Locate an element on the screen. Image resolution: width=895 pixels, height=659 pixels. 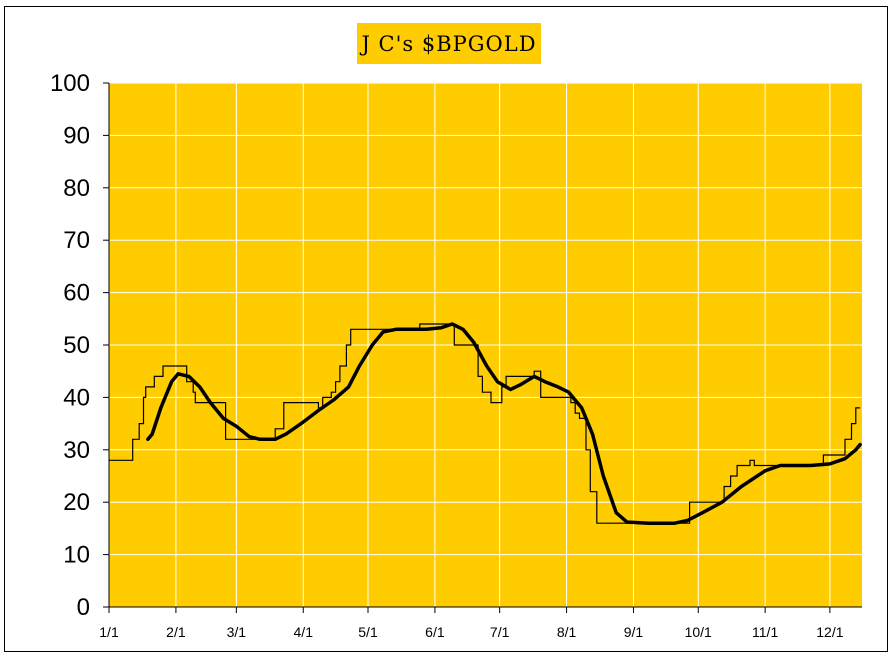
y-tick-label: 100 is located at coordinates (70, 83).